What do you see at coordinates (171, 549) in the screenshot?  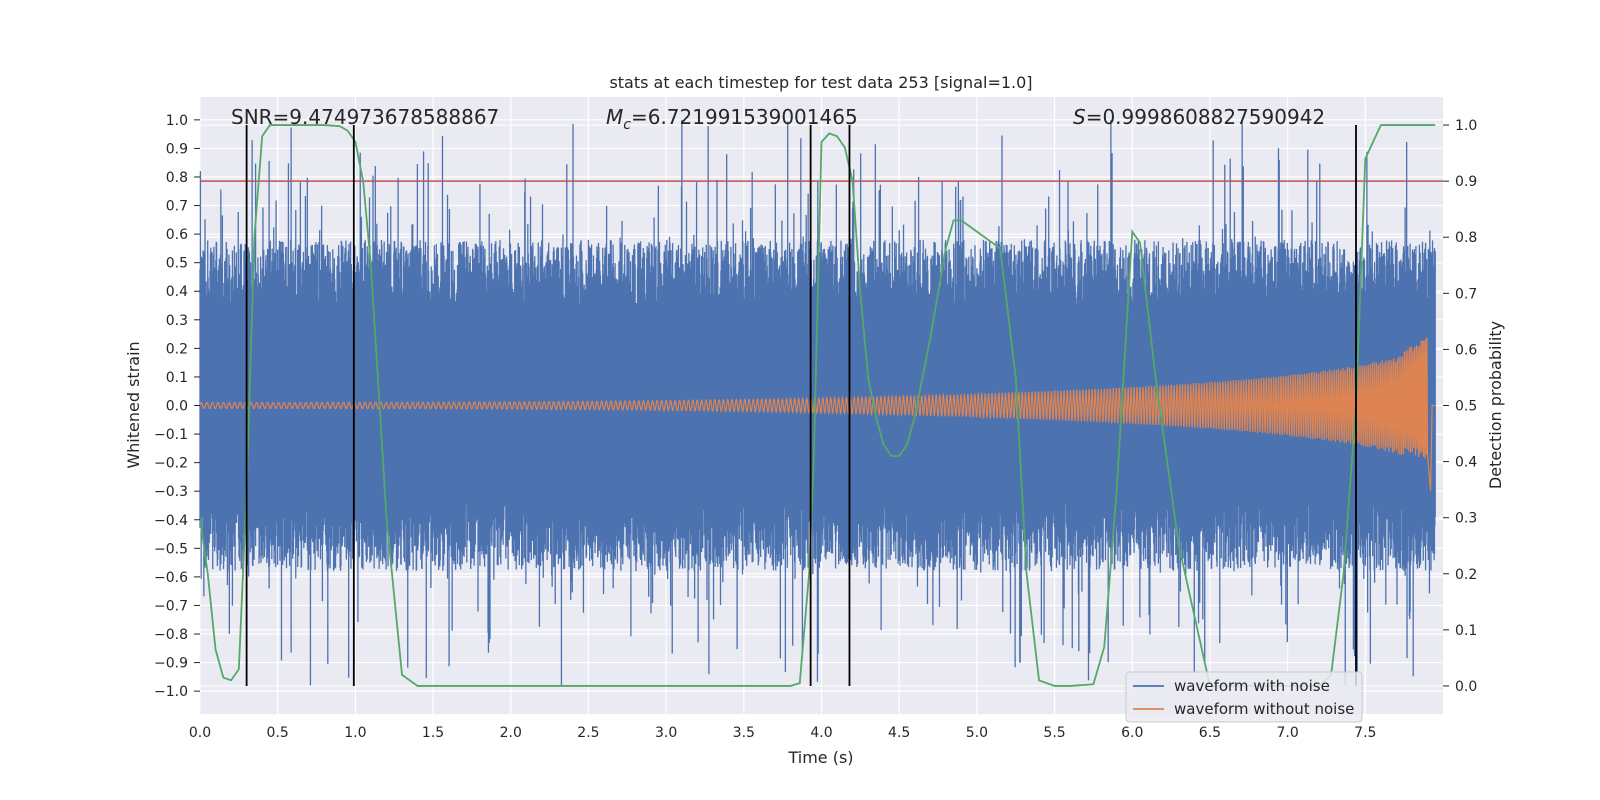 I see `y-tick-label: −0.5` at bounding box center [171, 549].